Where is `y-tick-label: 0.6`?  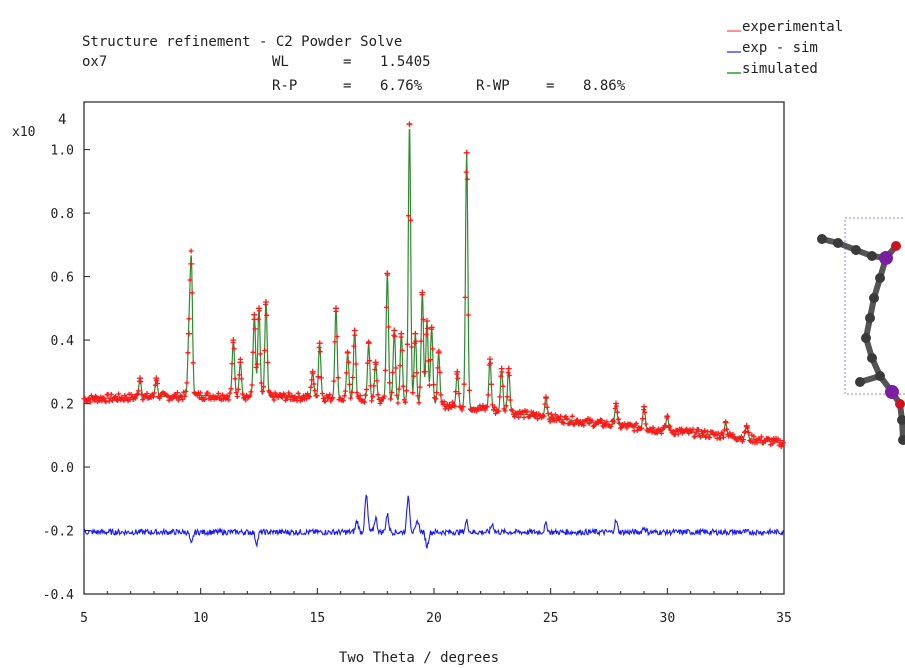
y-tick-label: 0.6 is located at coordinates (62, 278).